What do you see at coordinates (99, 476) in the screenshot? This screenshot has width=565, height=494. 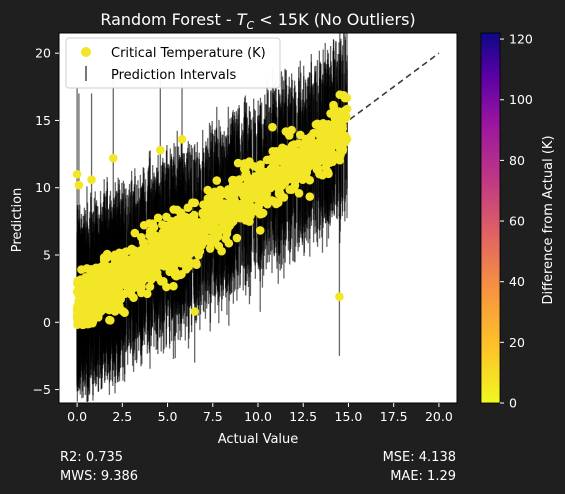 I see `mws-stat: MWS: 9.386` at bounding box center [99, 476].